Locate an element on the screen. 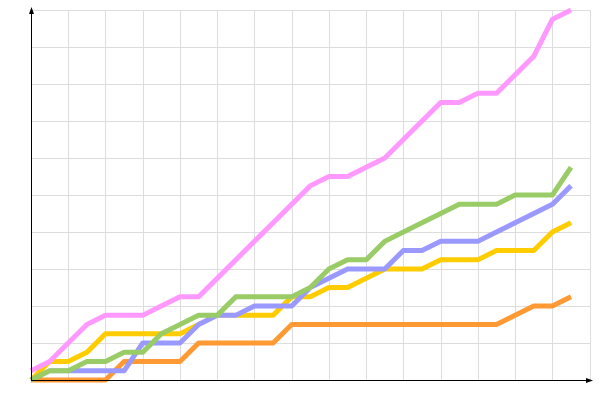 Image resolution: width=600 pixels, height=400 pixels. y-axis-arrow is located at coordinates (31, 10).